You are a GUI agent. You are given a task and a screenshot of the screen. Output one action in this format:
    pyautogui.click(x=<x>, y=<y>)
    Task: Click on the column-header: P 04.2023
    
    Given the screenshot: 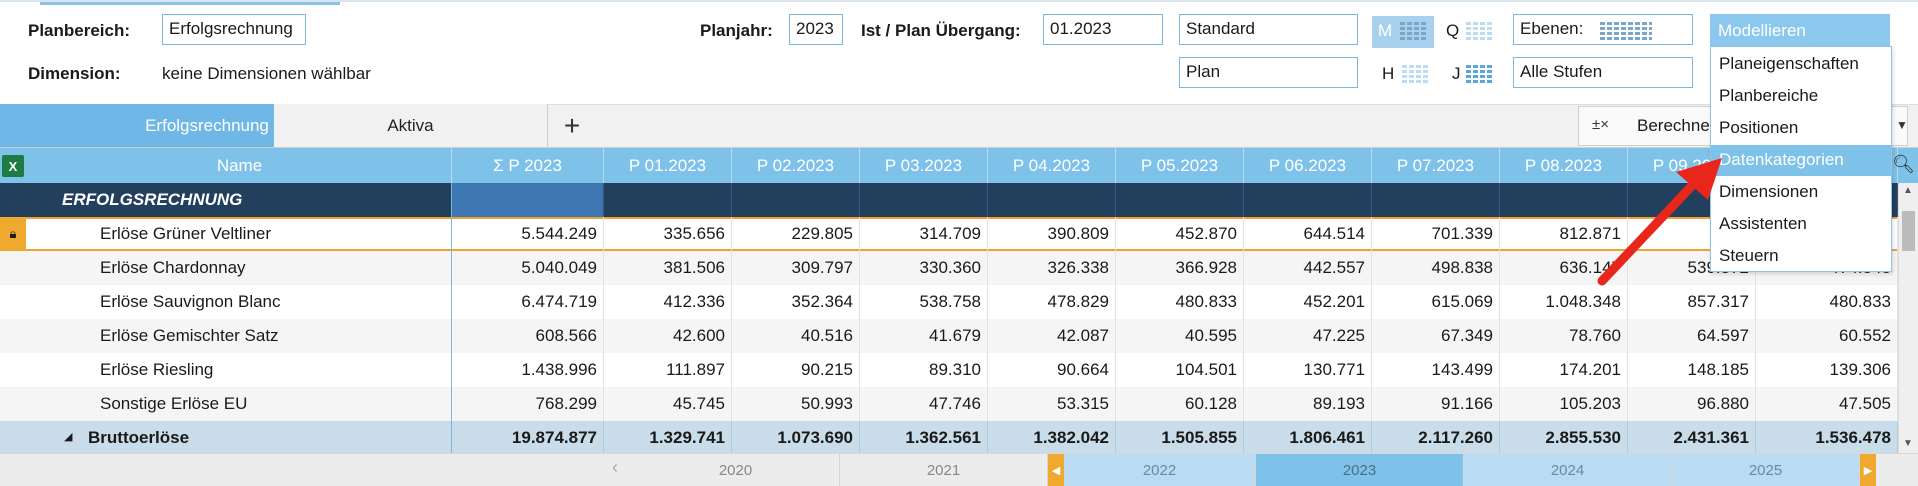 What is the action you would take?
    pyautogui.click(x=1052, y=165)
    